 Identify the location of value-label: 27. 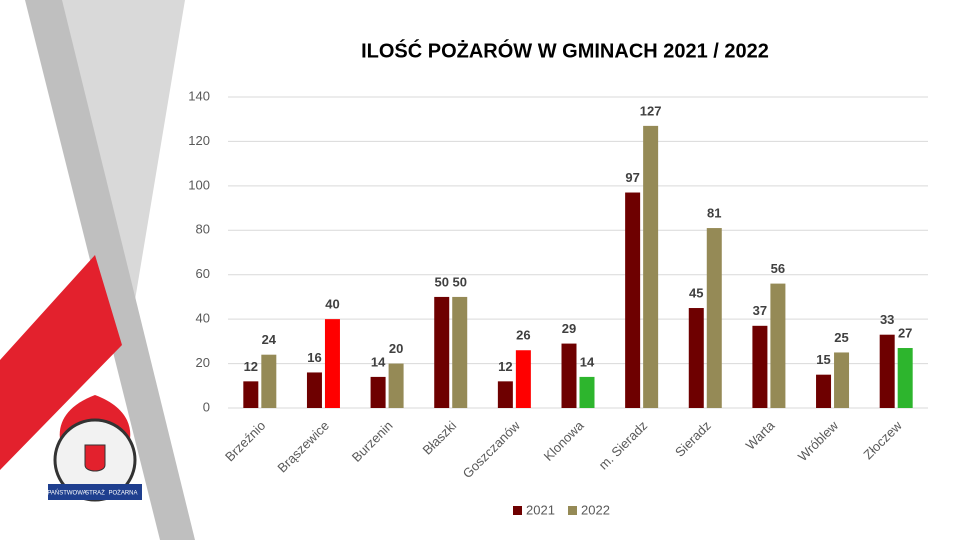
(905, 332).